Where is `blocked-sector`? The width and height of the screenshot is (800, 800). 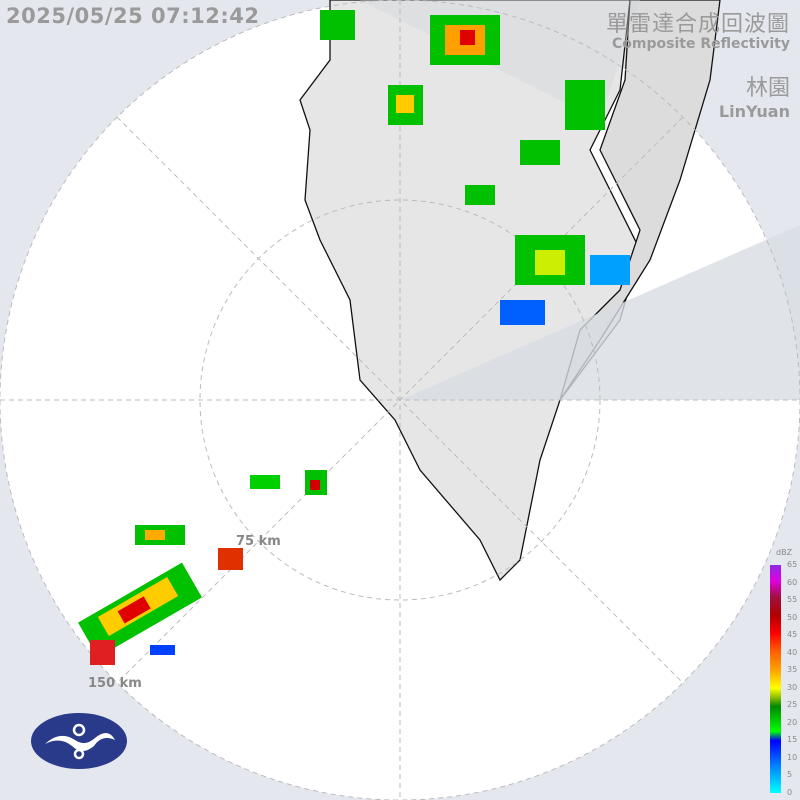
blocked-sector is located at coordinates (600, 312).